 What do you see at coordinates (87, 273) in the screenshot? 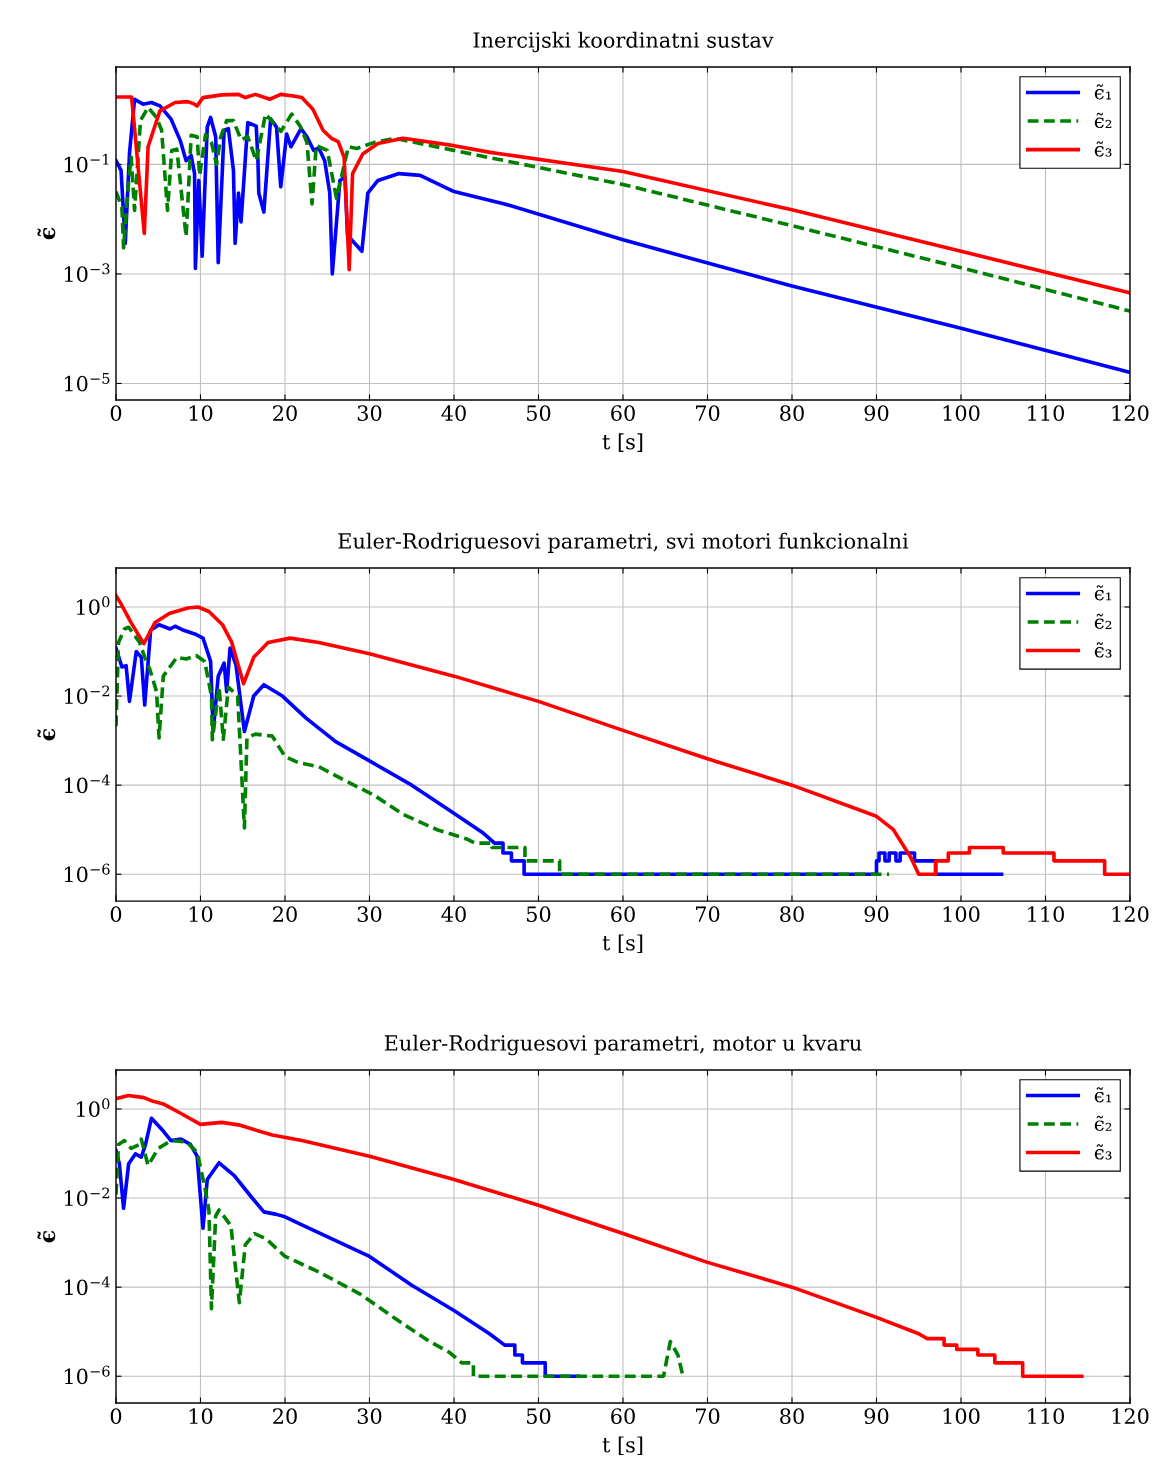
I see `y-tick-label: 10$^{−3}$` at bounding box center [87, 273].